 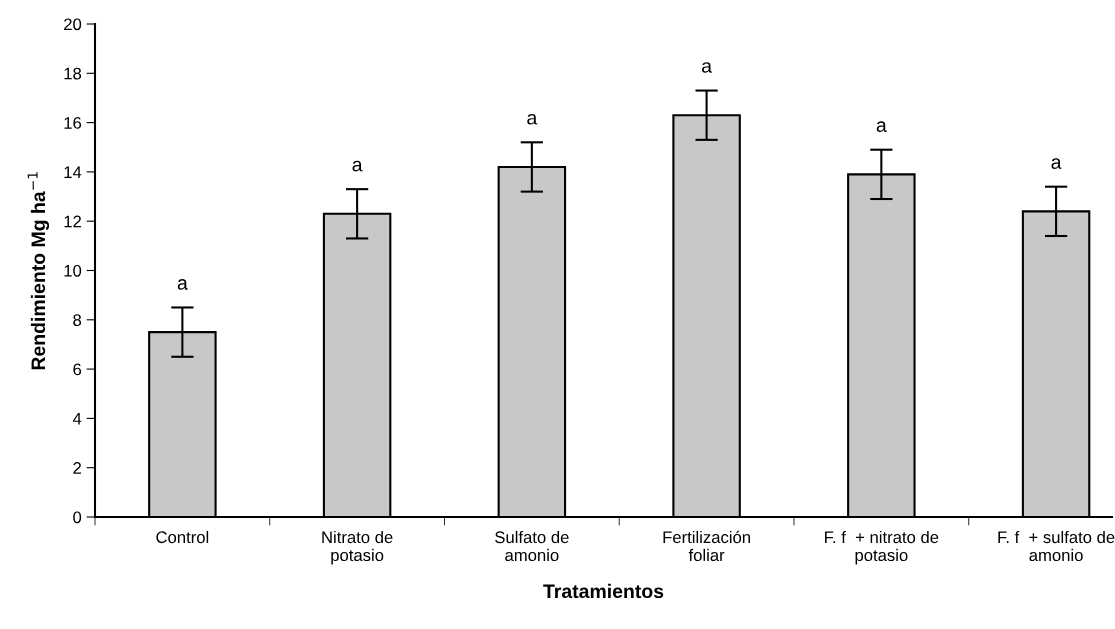 I want to click on y-tick-label: 18, so click(x=73, y=73).